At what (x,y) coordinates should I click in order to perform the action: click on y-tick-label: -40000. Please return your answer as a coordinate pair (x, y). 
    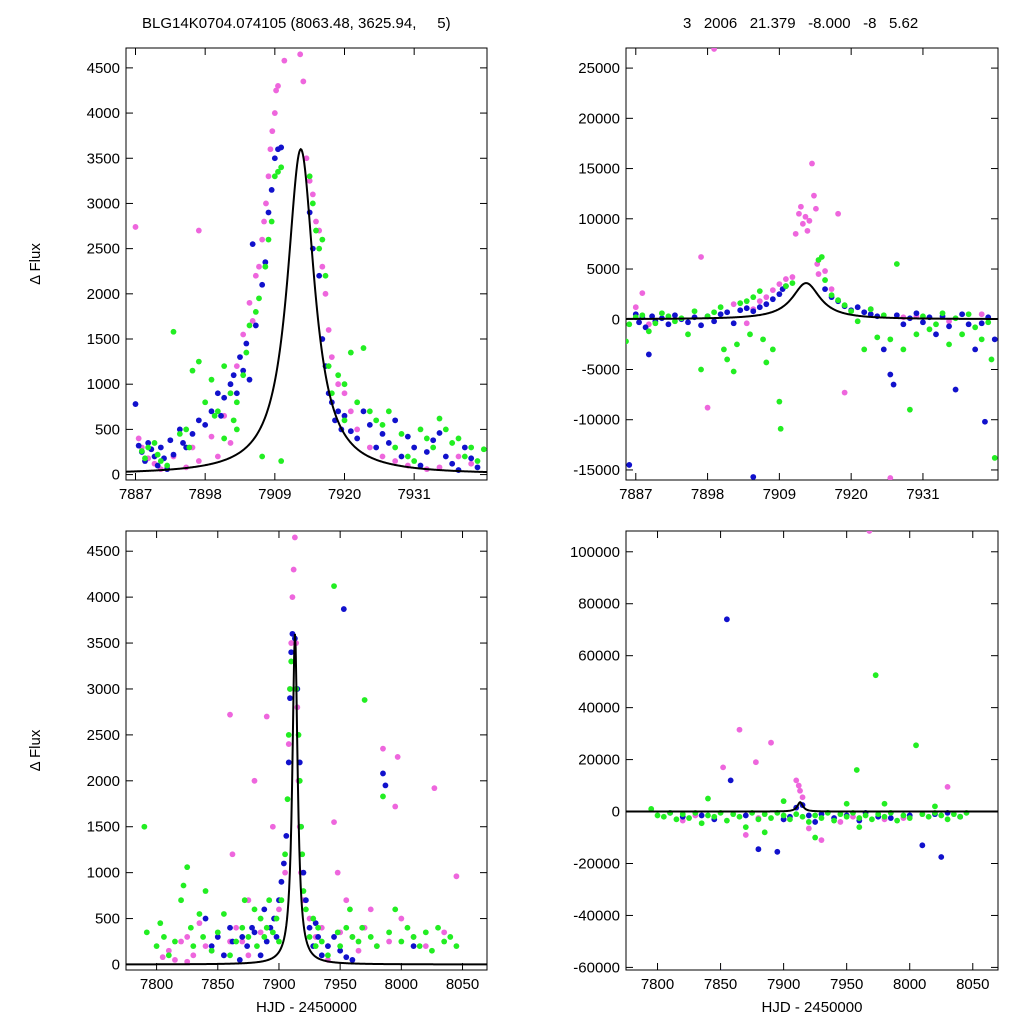
    Looking at the image, I should click on (596, 915).